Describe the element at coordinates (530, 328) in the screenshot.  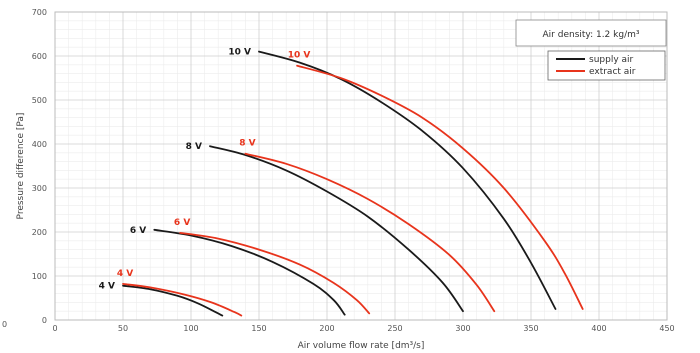
I see `x-tick-label: 350` at that location.